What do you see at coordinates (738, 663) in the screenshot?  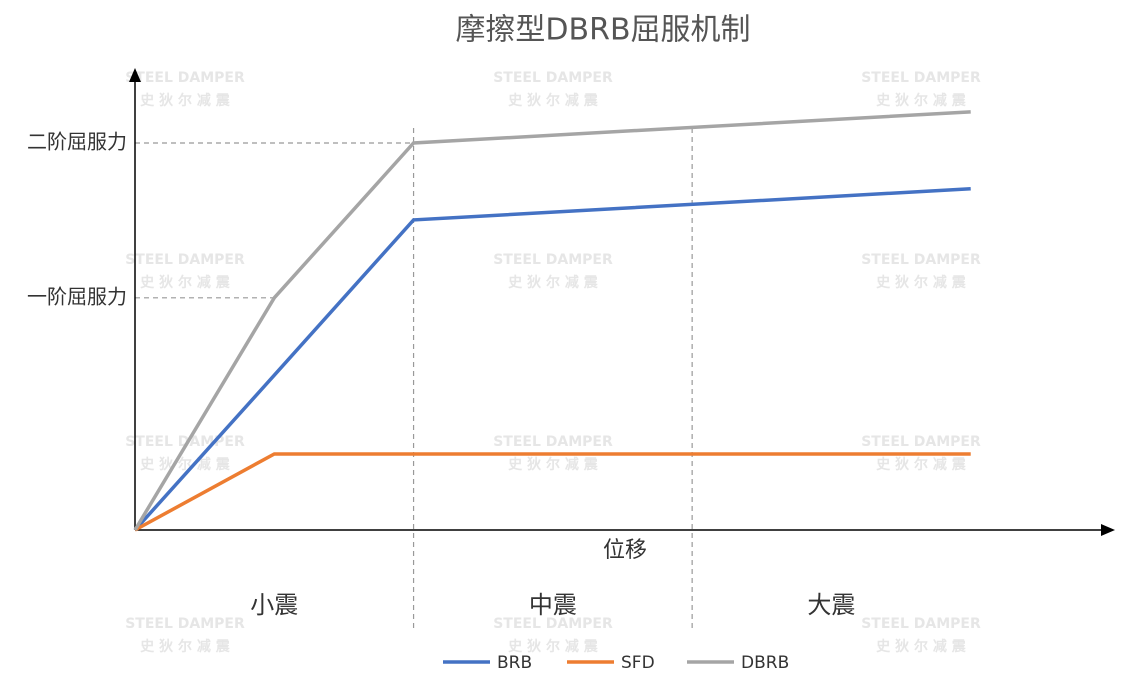 I see `legend-item: DBRB` at bounding box center [738, 663].